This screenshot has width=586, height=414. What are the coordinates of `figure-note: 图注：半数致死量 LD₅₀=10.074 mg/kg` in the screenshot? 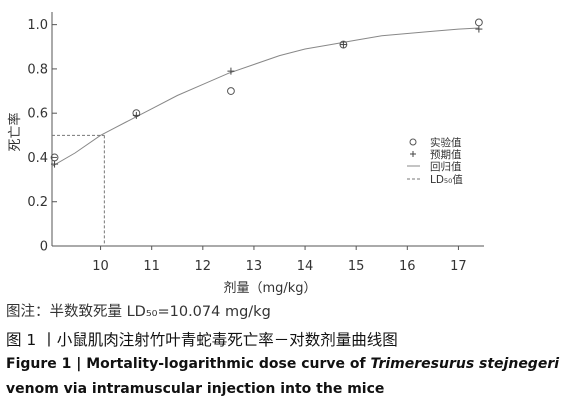 It's located at (138, 312).